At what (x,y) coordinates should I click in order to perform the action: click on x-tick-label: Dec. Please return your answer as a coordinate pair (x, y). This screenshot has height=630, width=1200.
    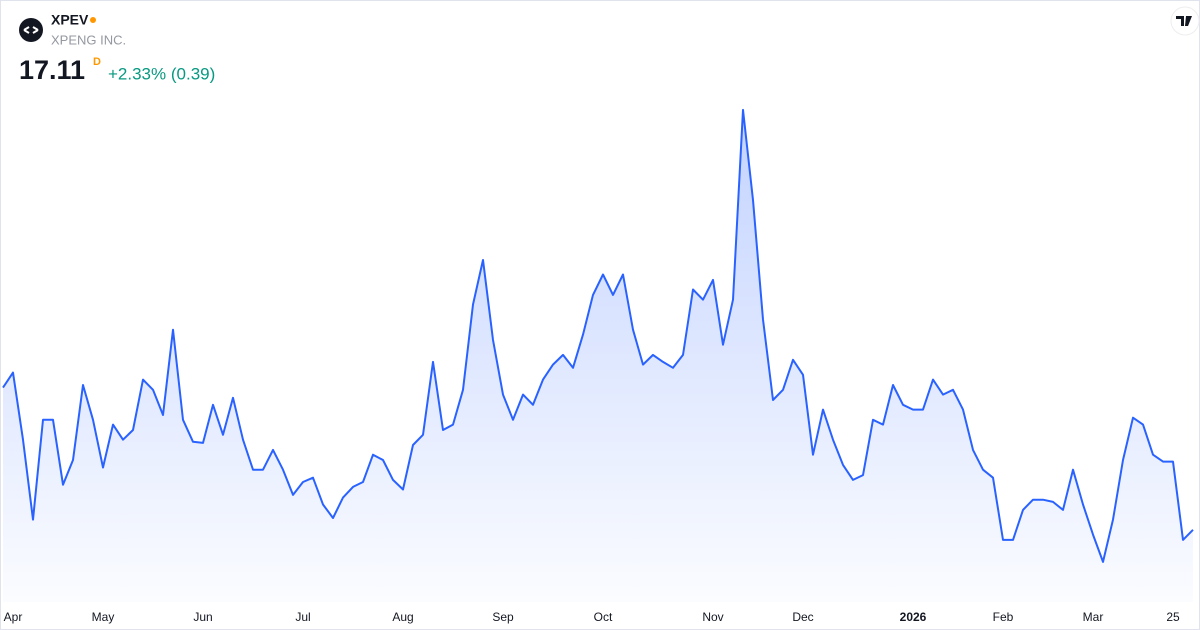
    Looking at the image, I should click on (802, 617).